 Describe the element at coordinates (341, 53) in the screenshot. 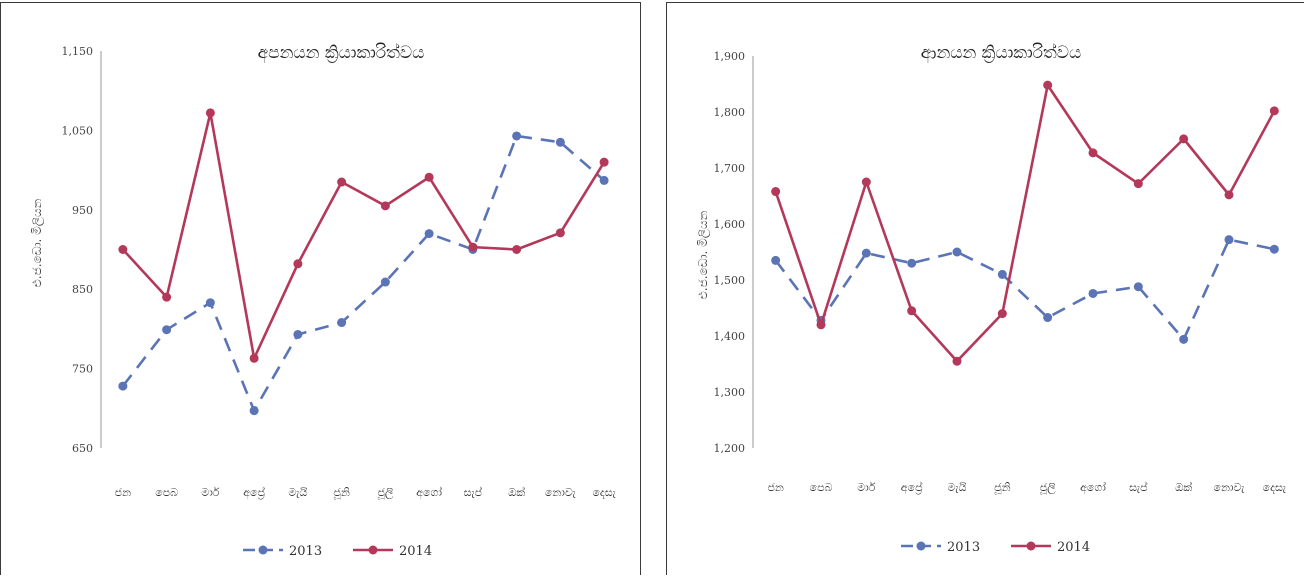

I see `chart-title: අපනයන ක්‍රියාකාරිත්වය` at that location.